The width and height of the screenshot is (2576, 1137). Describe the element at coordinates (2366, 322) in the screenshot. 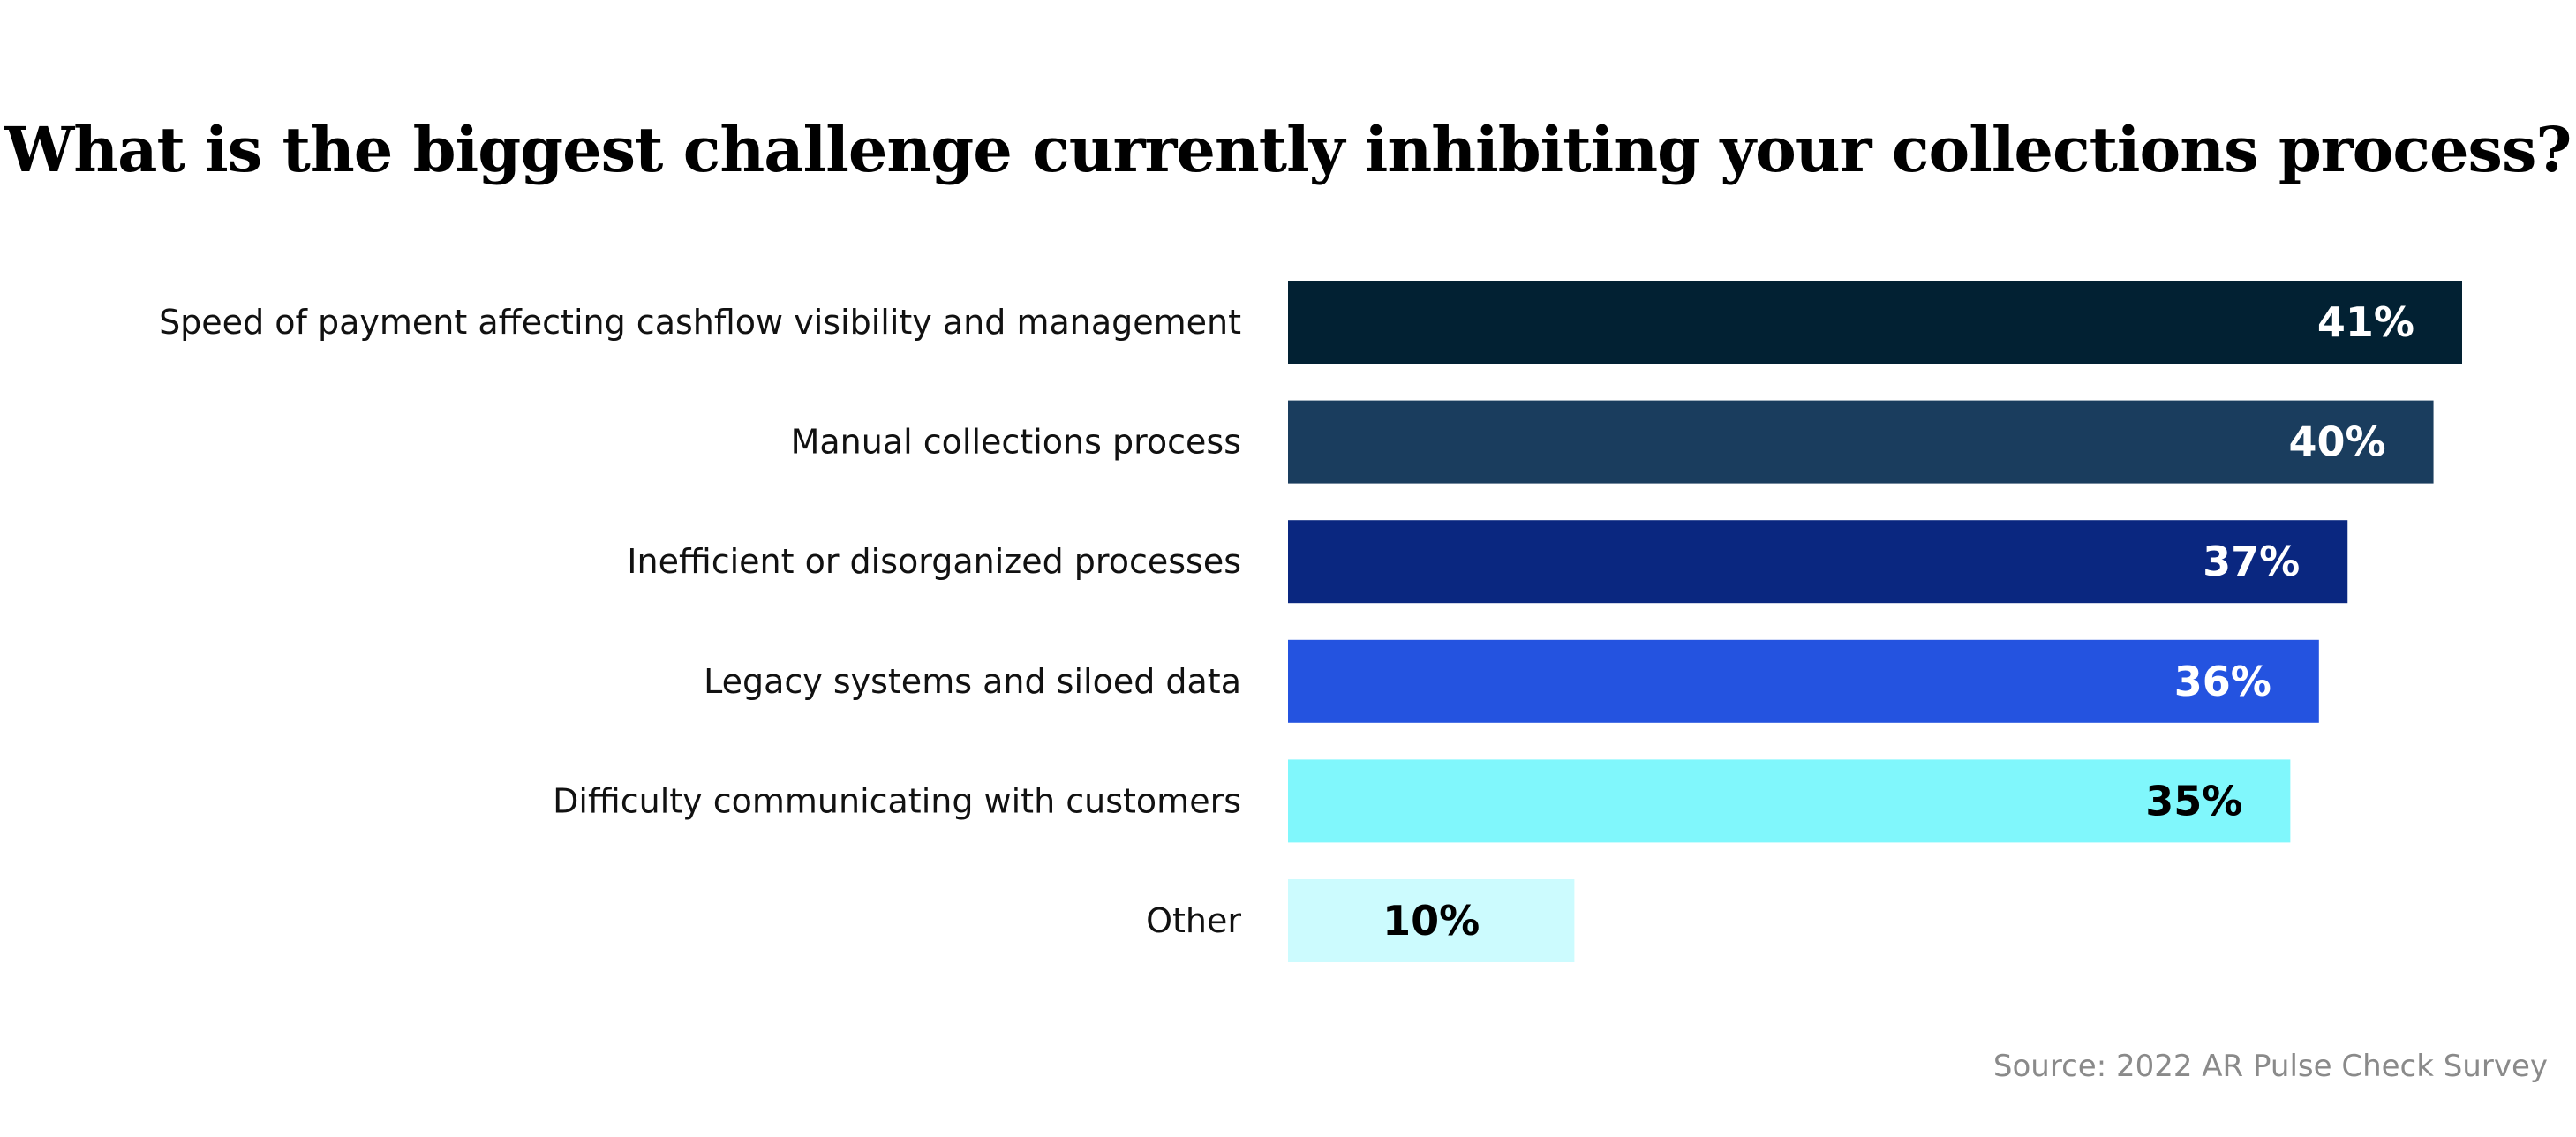

I see `value-label: 41%` at that location.